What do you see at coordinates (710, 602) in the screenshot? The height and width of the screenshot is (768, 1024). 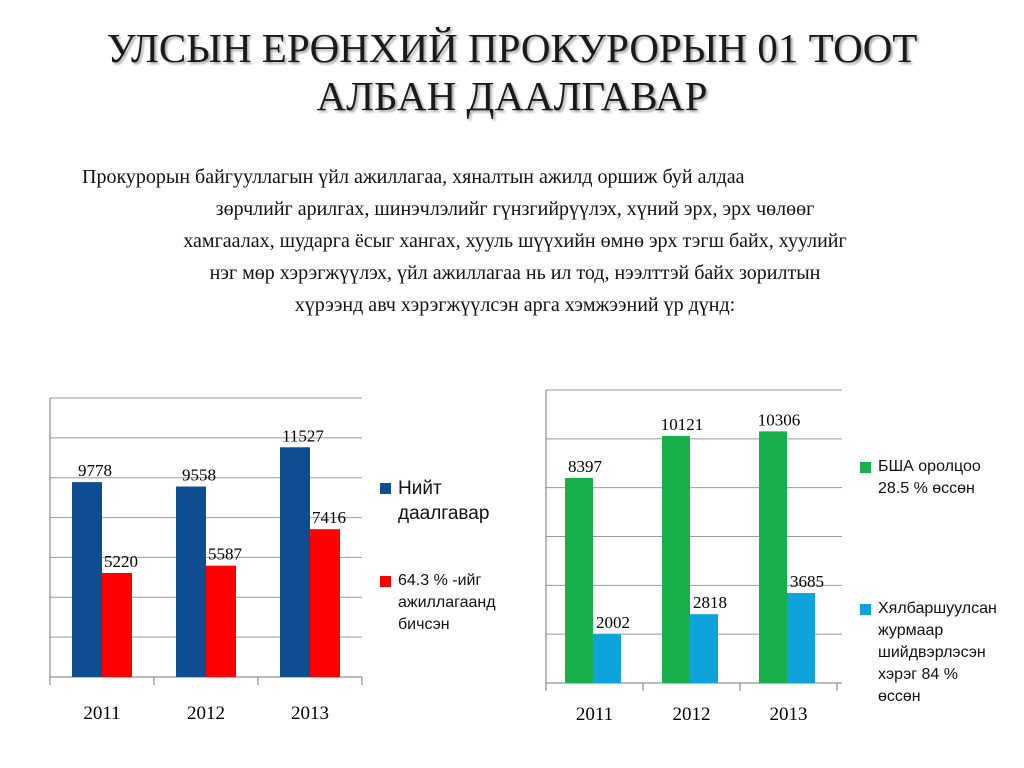 I see `chart-2-data-label: 2818` at bounding box center [710, 602].